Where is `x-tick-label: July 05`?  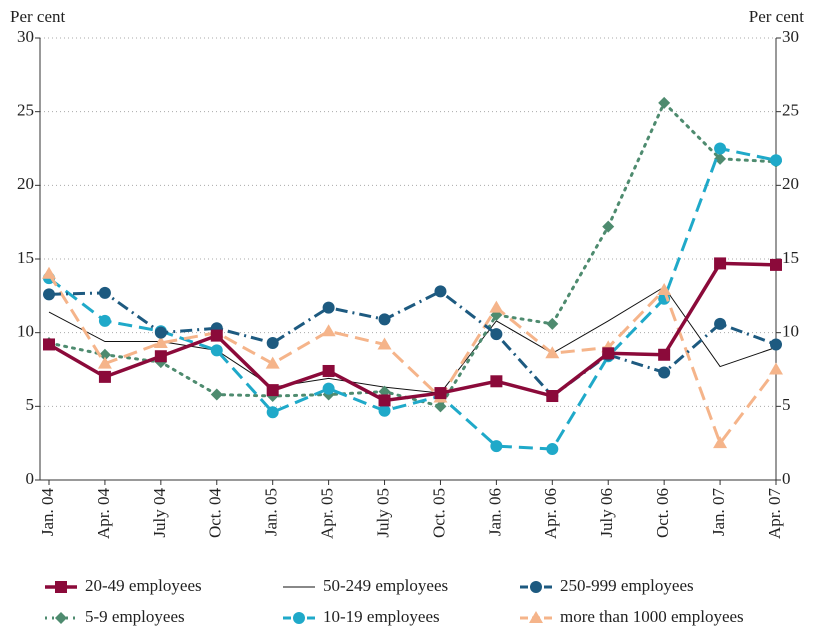 x-tick-label: July 05 is located at coordinates (382, 513).